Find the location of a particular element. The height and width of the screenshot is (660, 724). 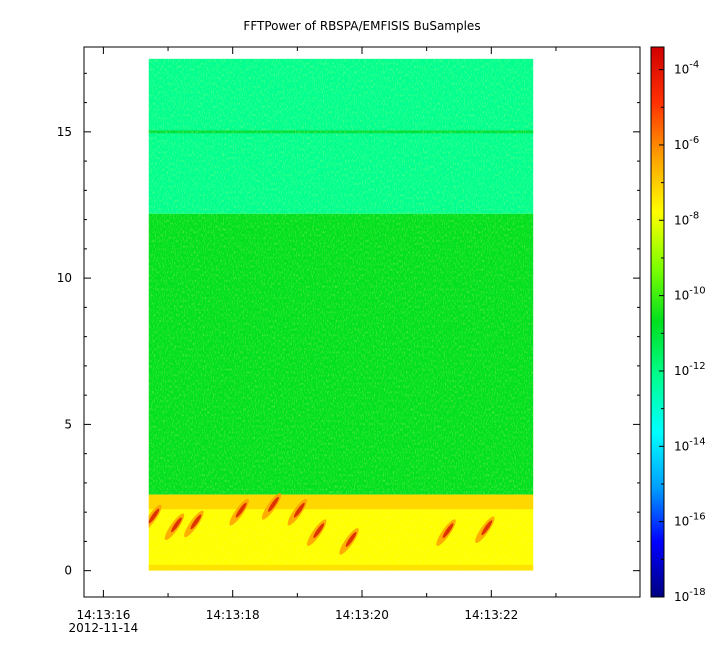

colorbar-tick-label: 10⁻¹² is located at coordinates (690, 369).